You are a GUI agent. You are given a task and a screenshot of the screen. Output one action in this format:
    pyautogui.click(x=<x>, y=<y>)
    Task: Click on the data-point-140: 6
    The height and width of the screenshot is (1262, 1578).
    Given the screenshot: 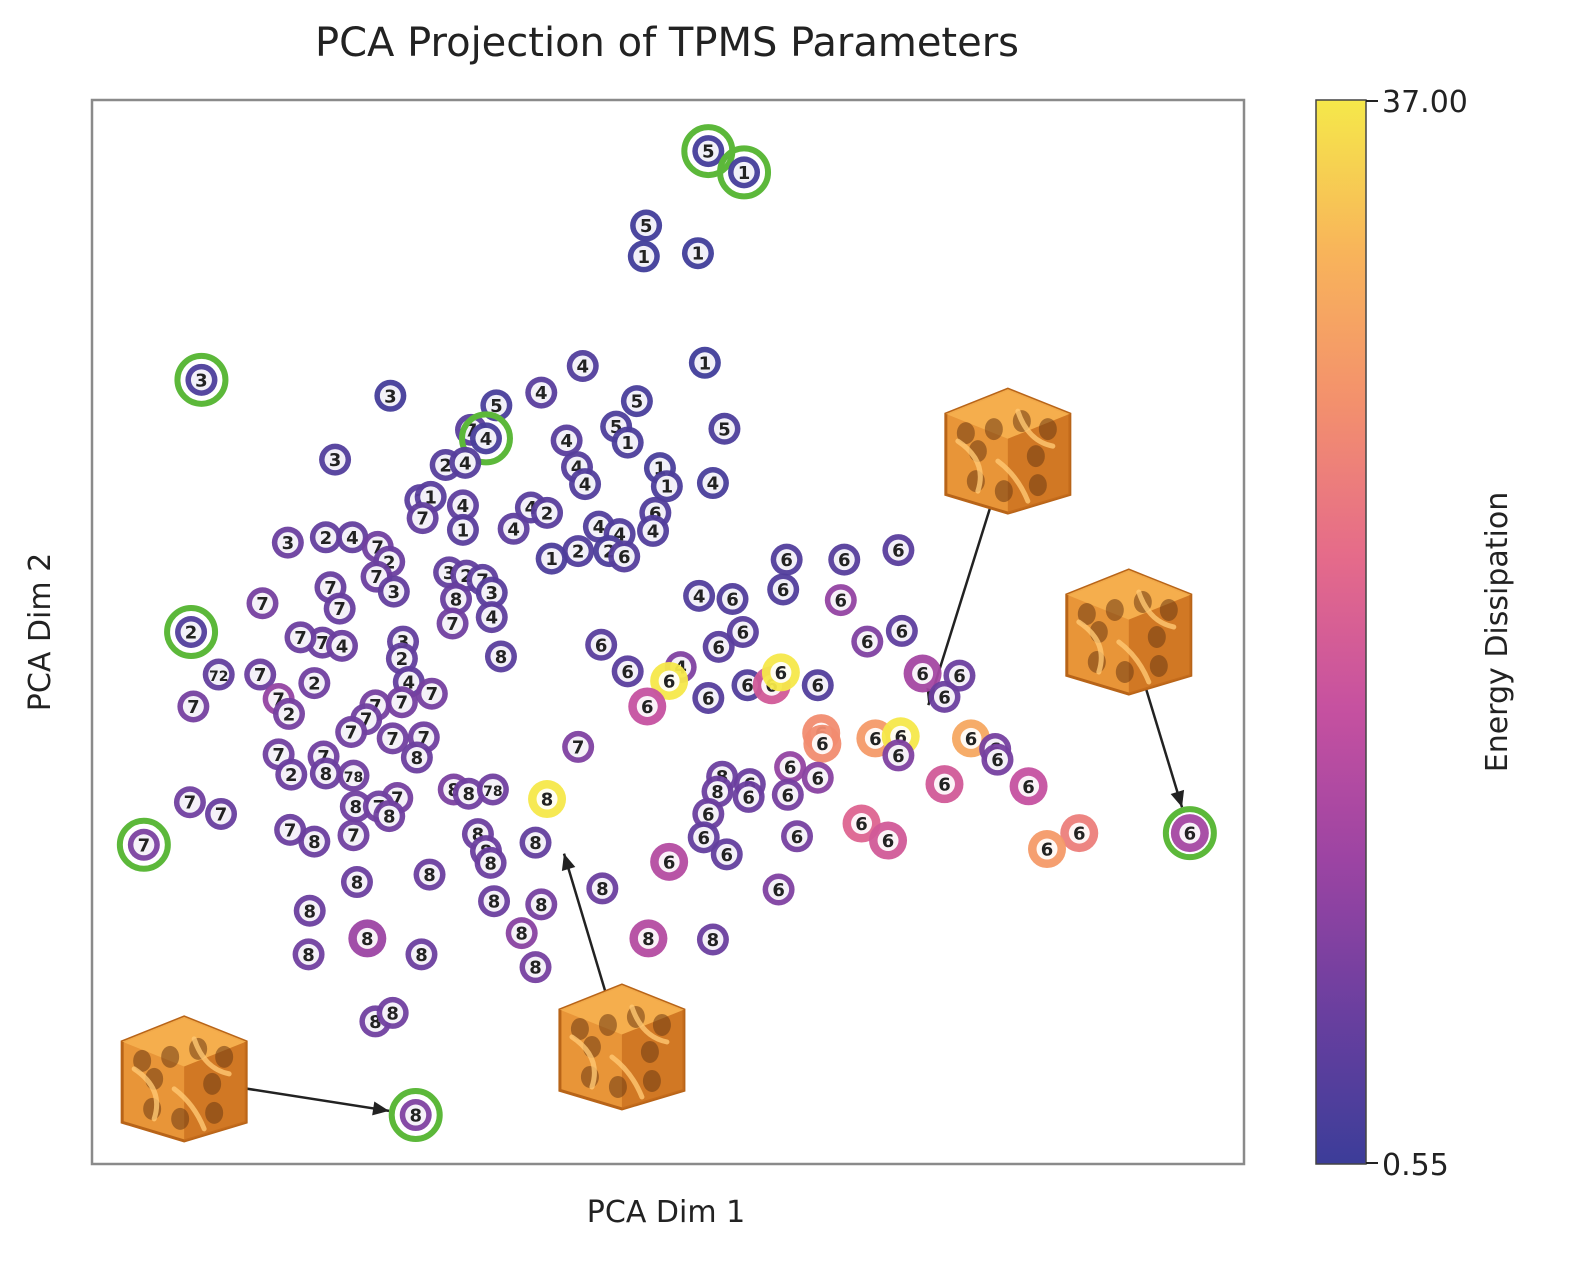 What is the action you would take?
    pyautogui.click(x=780, y=672)
    